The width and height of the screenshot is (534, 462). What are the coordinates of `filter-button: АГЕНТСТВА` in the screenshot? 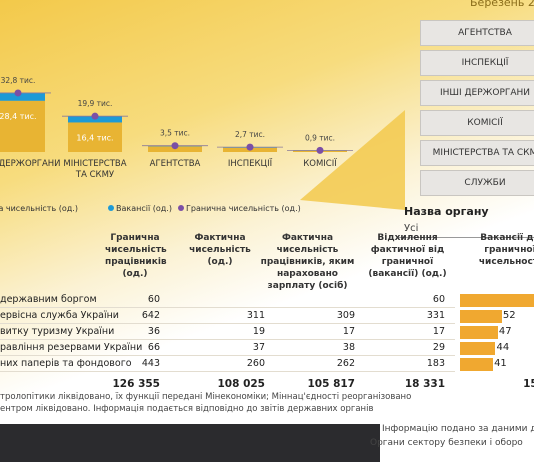 It's located at (477, 33).